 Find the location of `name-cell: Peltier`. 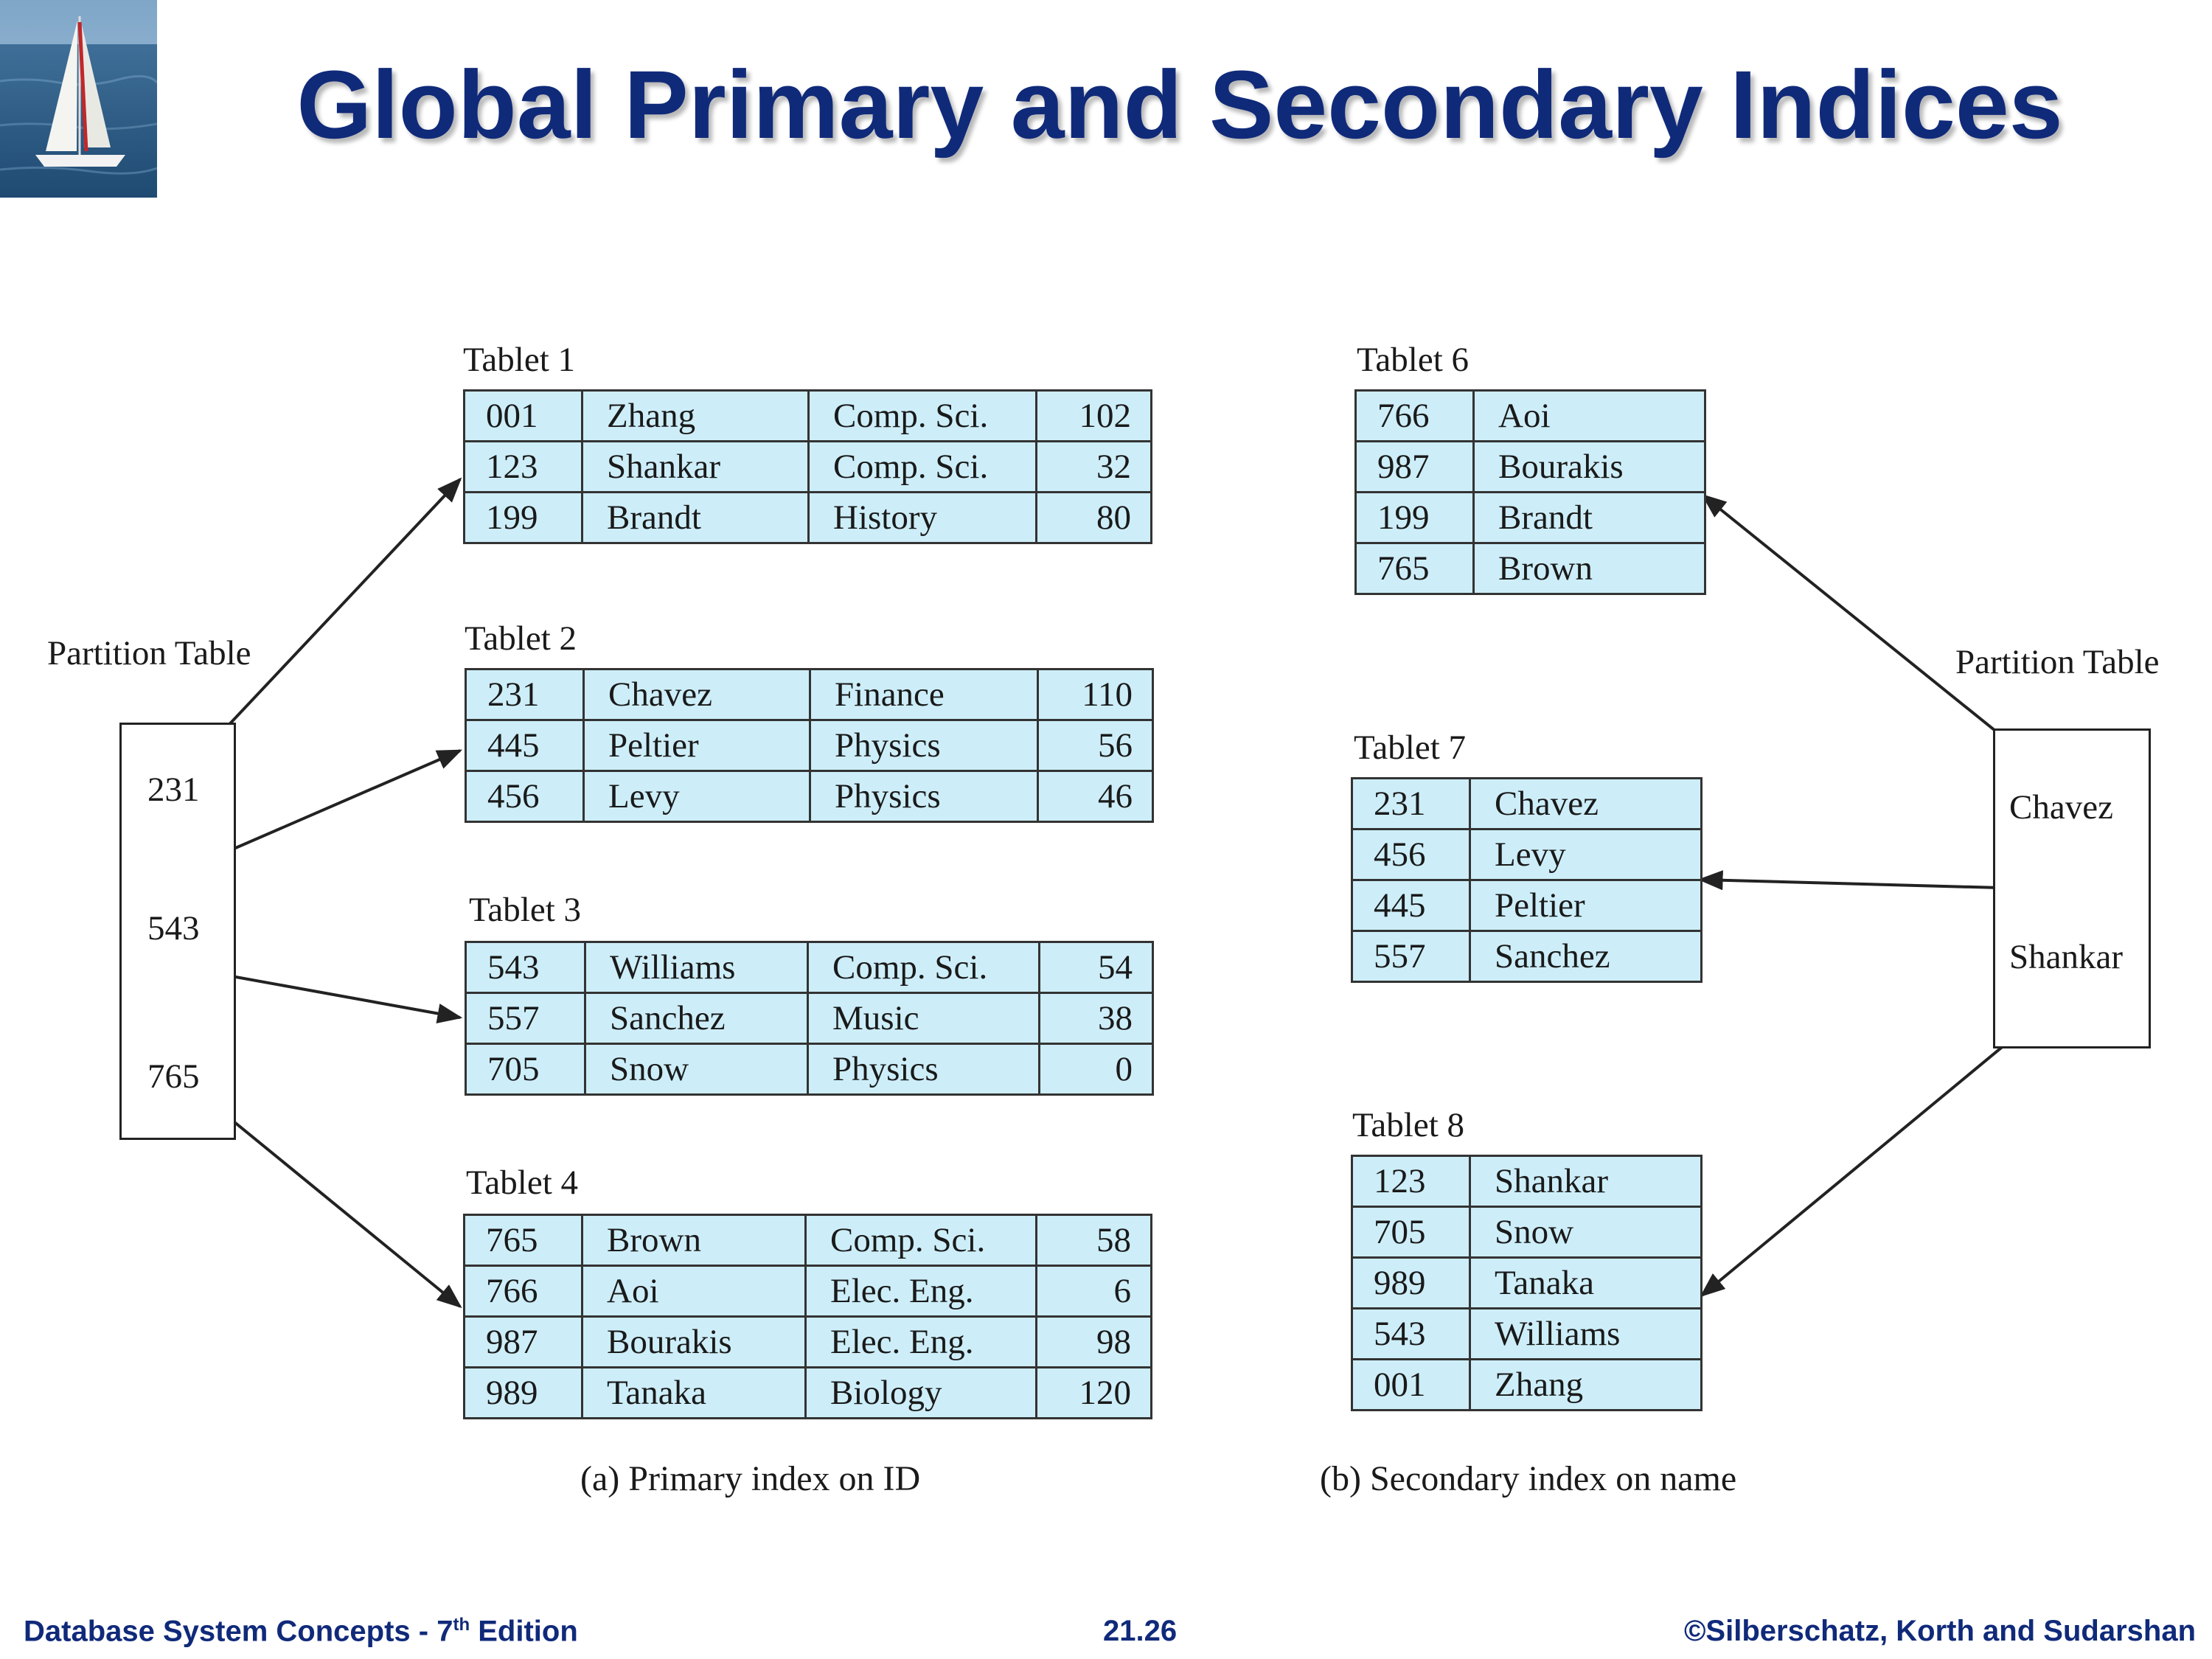

name-cell: Peltier is located at coordinates (1586, 905).